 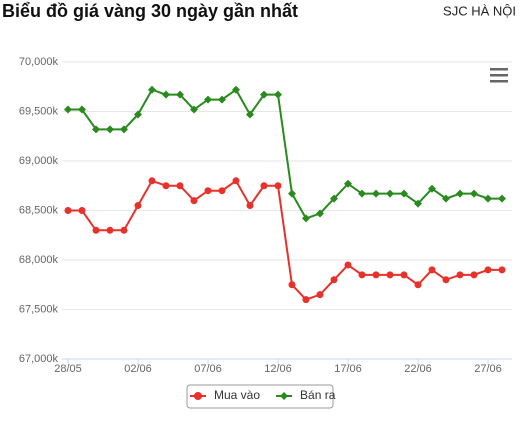 I want to click on y-tick-label: 67,000k, so click(x=39, y=359).